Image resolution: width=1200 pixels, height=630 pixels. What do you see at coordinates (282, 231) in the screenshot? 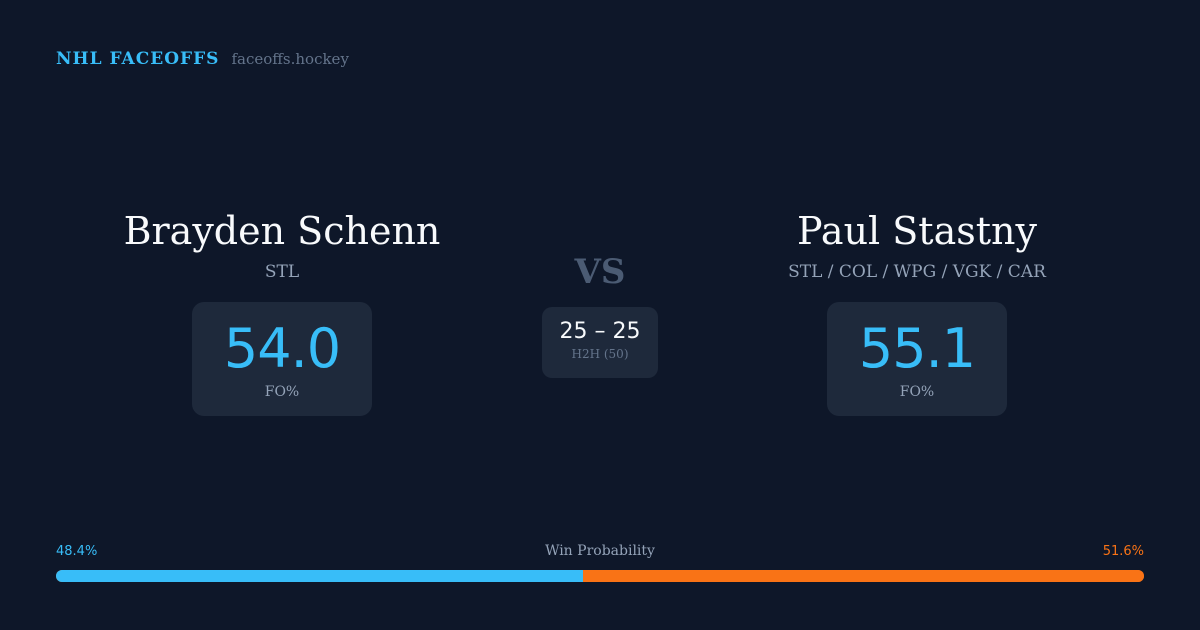
I see `player-a-name: Brayden Schenn` at bounding box center [282, 231].